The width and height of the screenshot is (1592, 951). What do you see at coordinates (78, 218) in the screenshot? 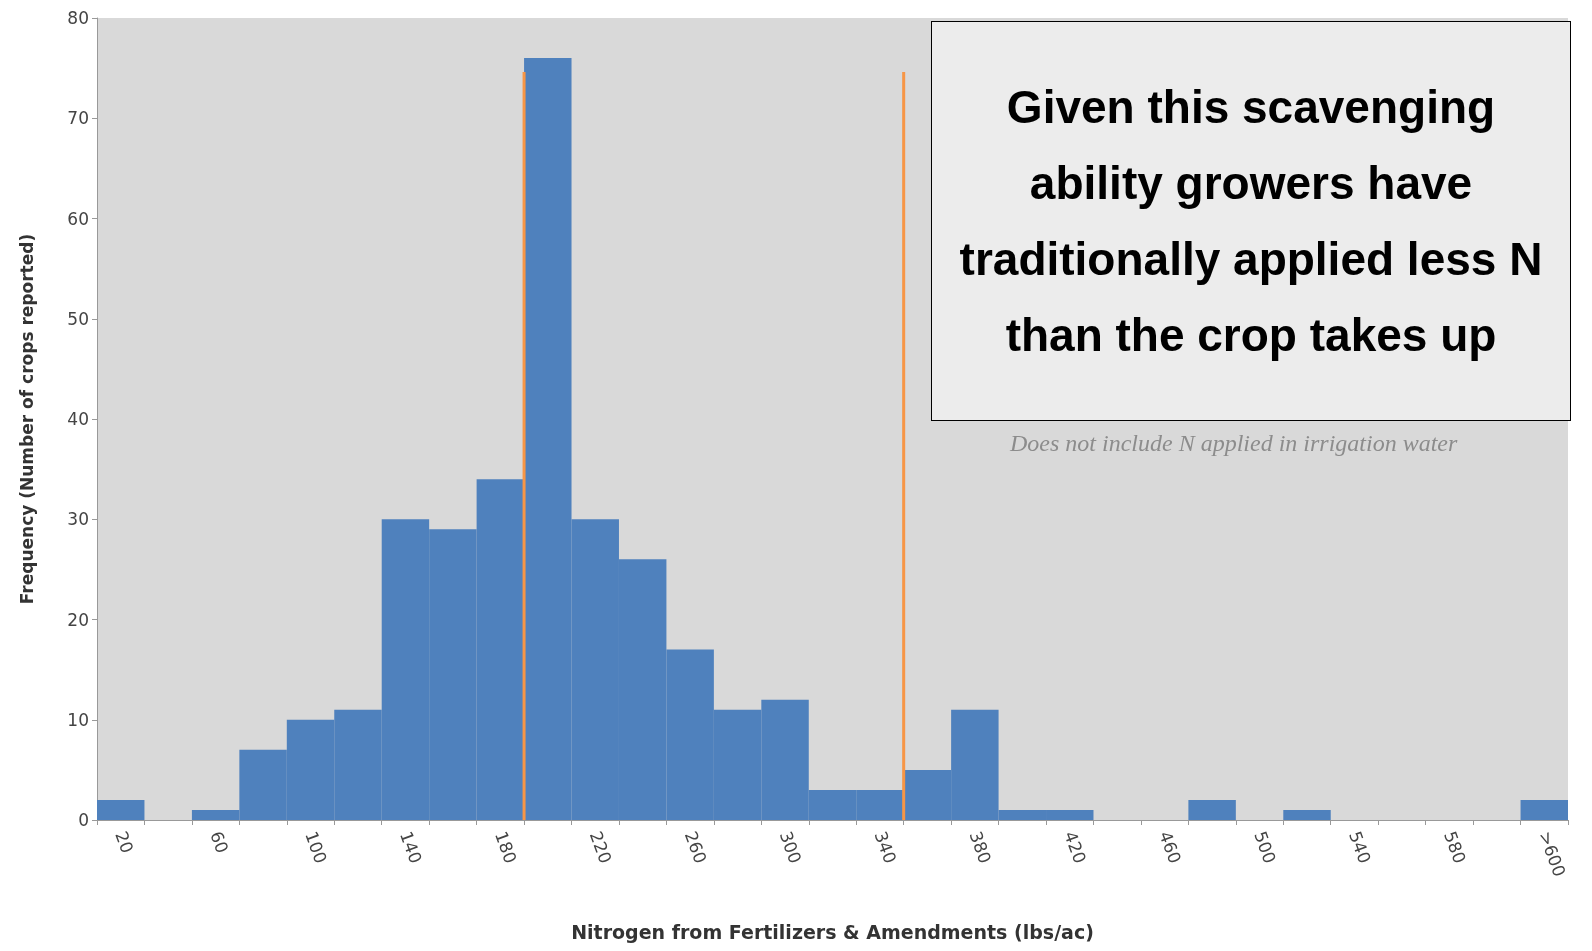
I see `y-tick-label: 60` at bounding box center [78, 218].